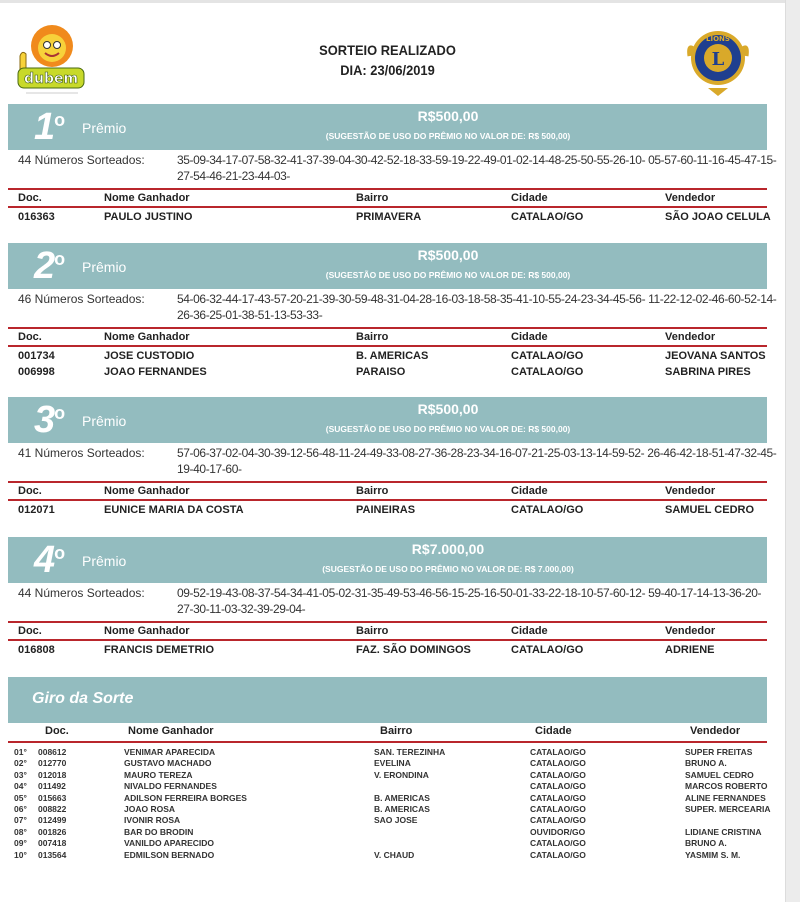 This screenshot has width=800, height=902. Describe the element at coordinates (396, 731) in the screenshot. I see `giro-column-header-bairro: Bairro` at that location.